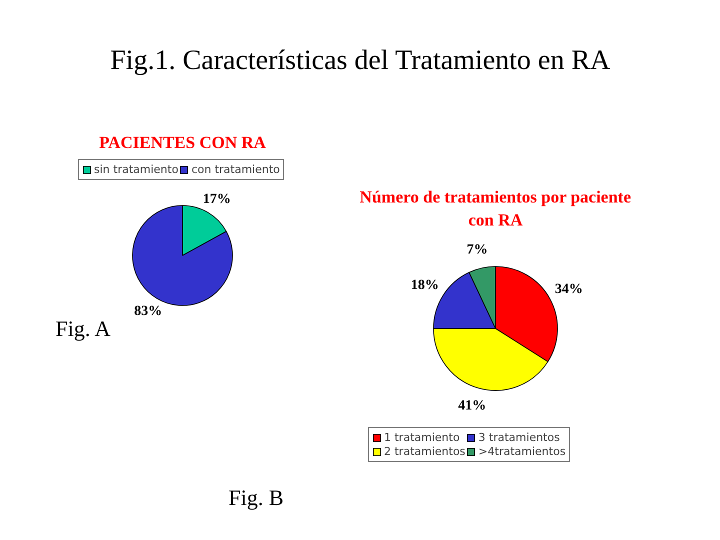 The width and height of the screenshot is (720, 540). Describe the element at coordinates (496, 209) in the screenshot. I see `chart-title: Número de tratamientos por paciente con RA` at that location.